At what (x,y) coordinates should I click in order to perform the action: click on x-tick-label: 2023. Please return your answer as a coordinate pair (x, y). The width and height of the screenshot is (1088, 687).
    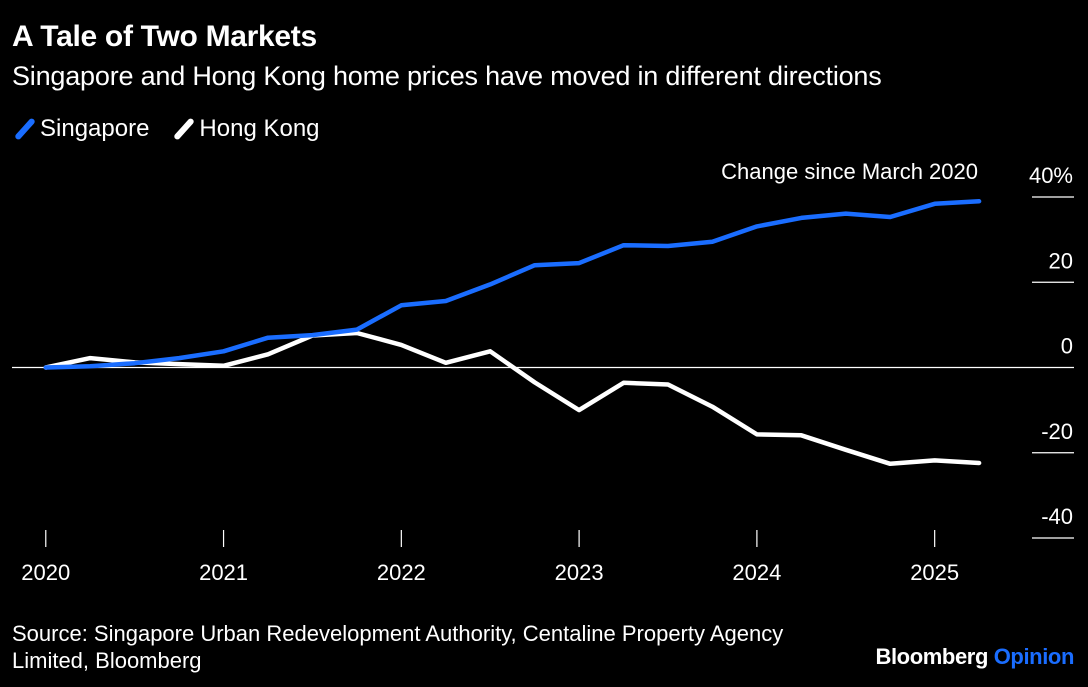
    Looking at the image, I should click on (579, 572).